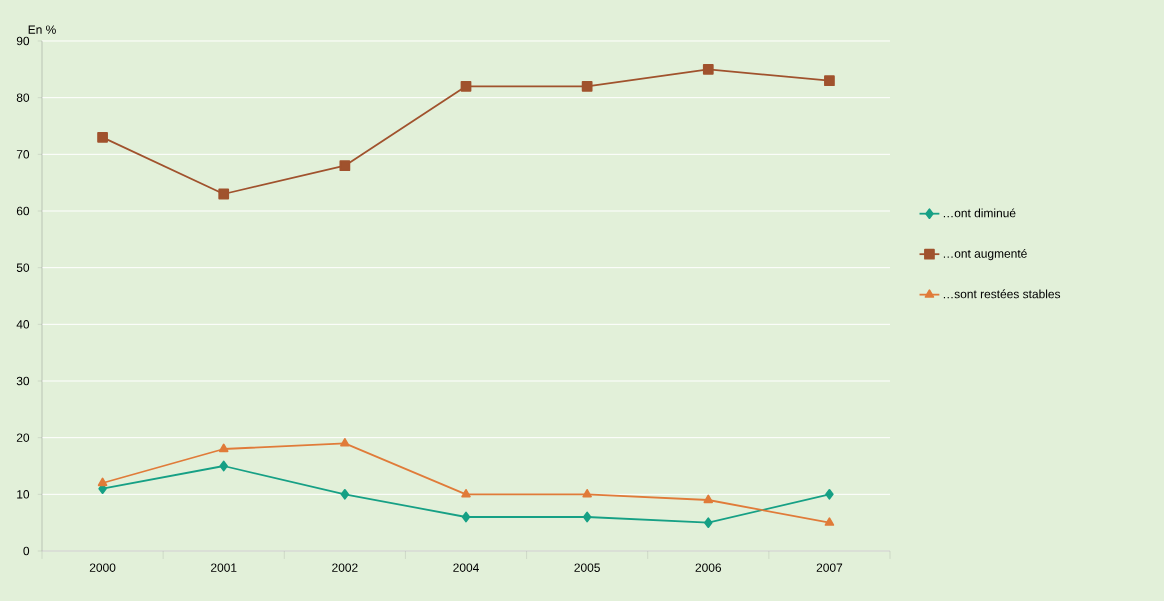  Describe the element at coordinates (985, 254) in the screenshot. I see `legend-label: …ont augmenté` at that location.